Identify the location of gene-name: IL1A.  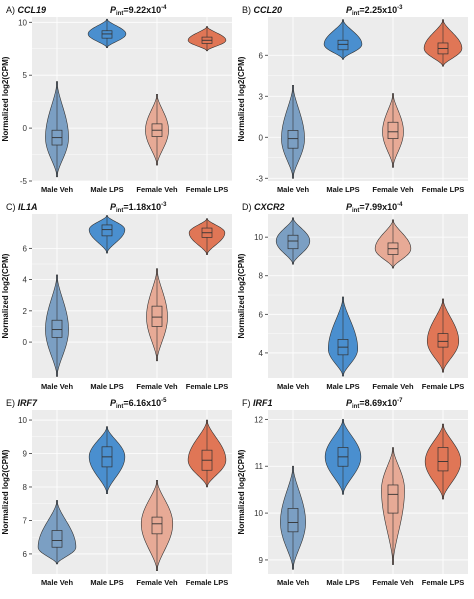
(28, 207).